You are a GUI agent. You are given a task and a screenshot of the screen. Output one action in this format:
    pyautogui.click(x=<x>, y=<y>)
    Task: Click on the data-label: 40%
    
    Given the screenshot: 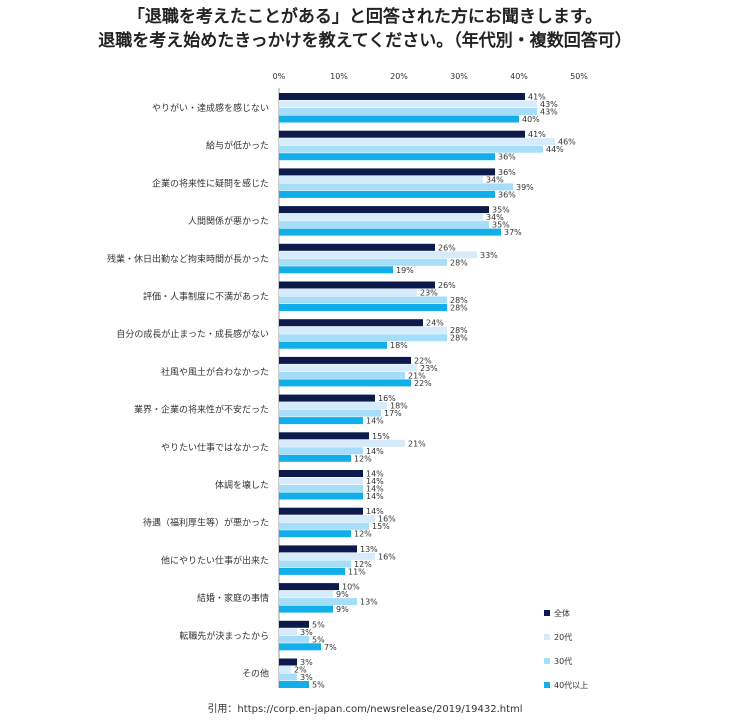 What is the action you would take?
    pyautogui.click(x=531, y=119)
    